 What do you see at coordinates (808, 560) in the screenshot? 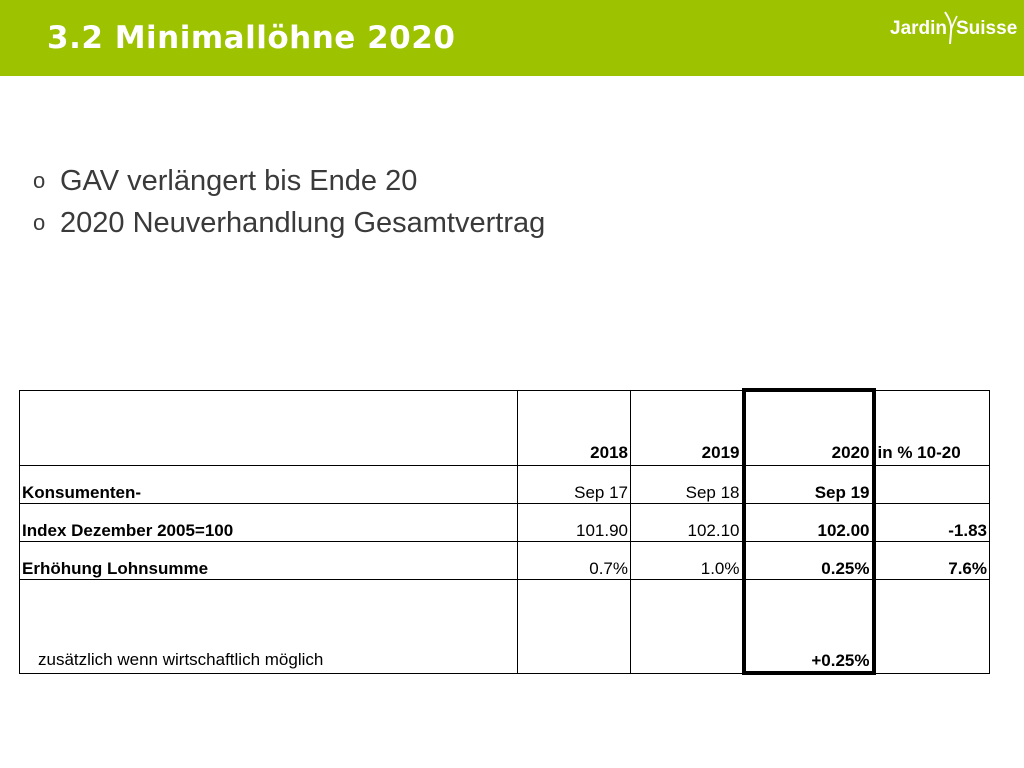
I see `cell-2020: 0.25%` at bounding box center [808, 560].